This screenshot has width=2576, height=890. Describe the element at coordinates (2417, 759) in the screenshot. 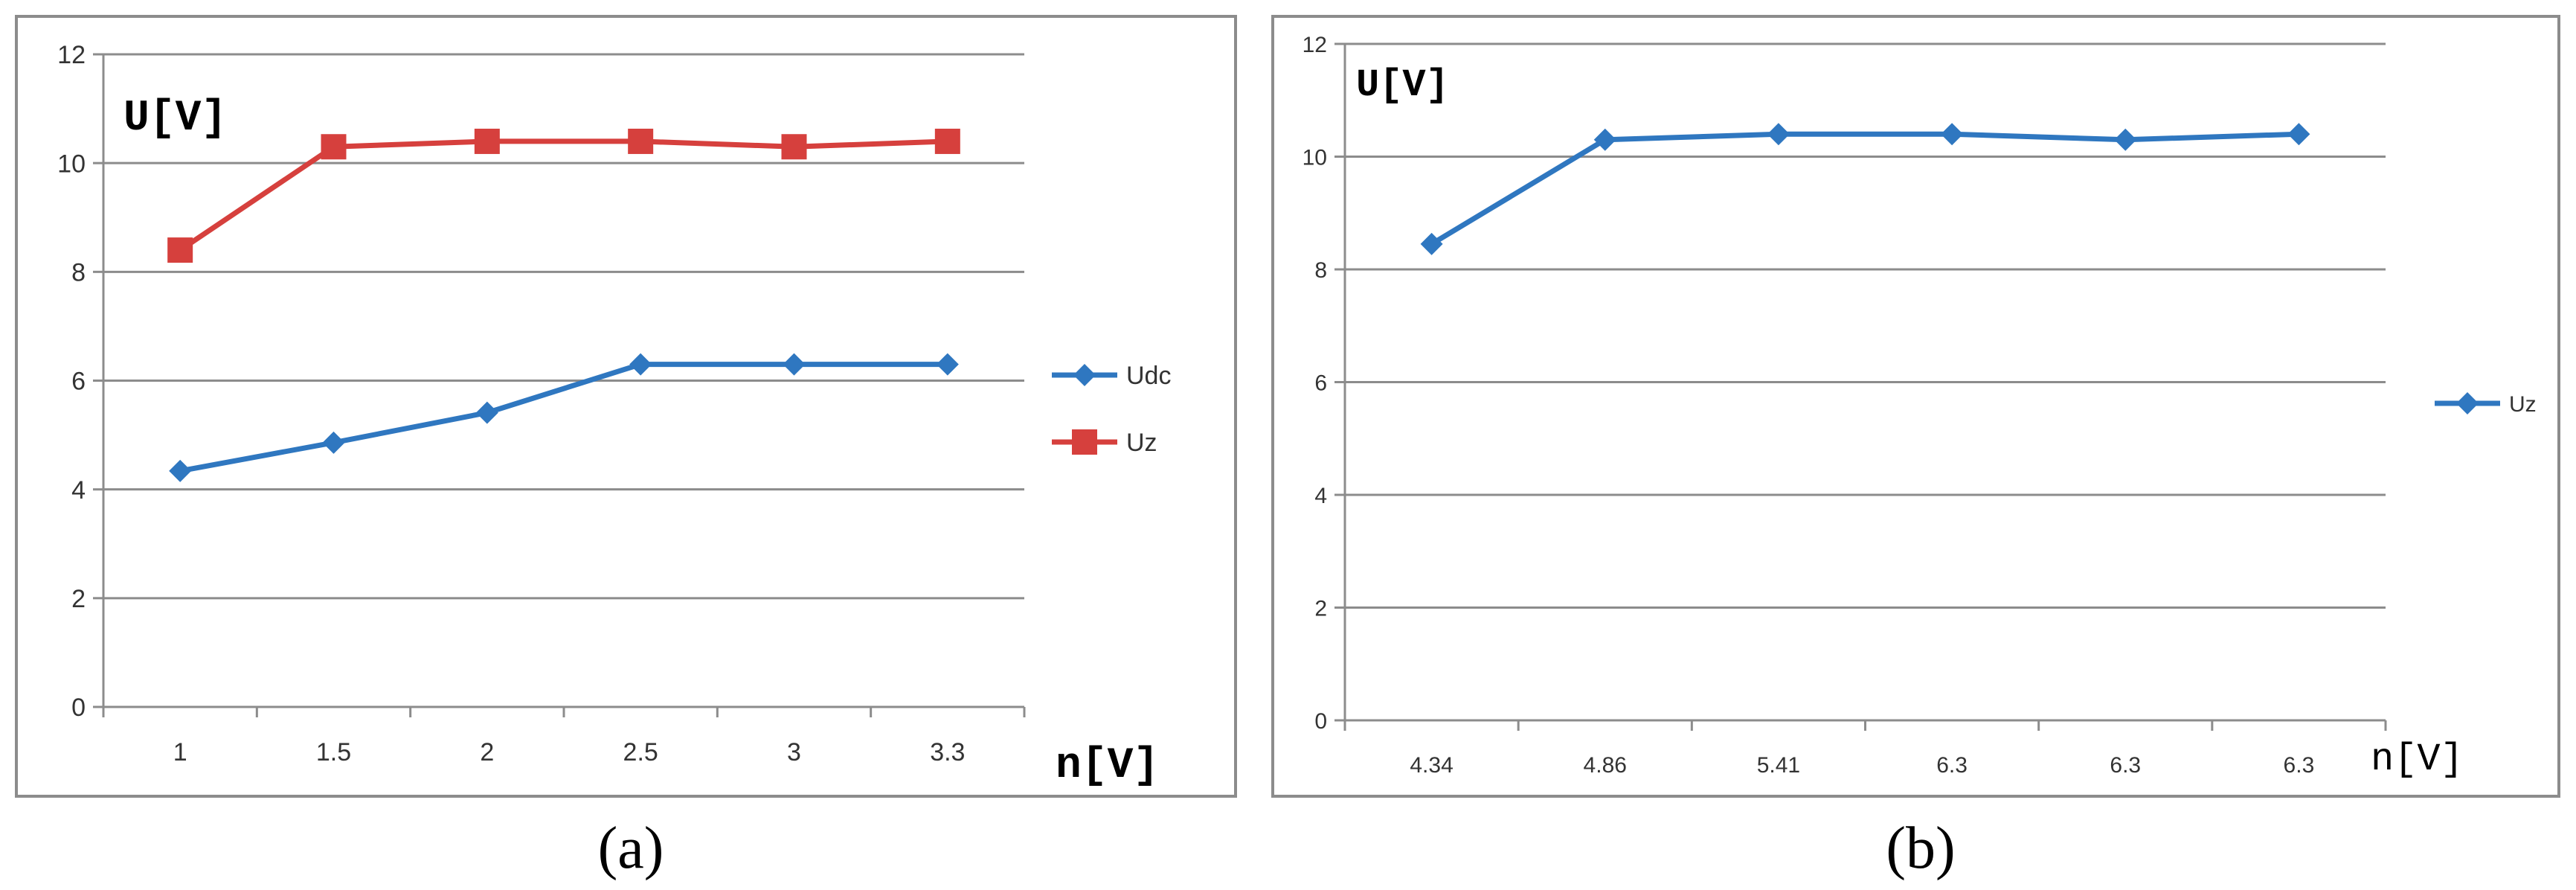

I see `chart-b-x-axis-title: n[V]` at that location.